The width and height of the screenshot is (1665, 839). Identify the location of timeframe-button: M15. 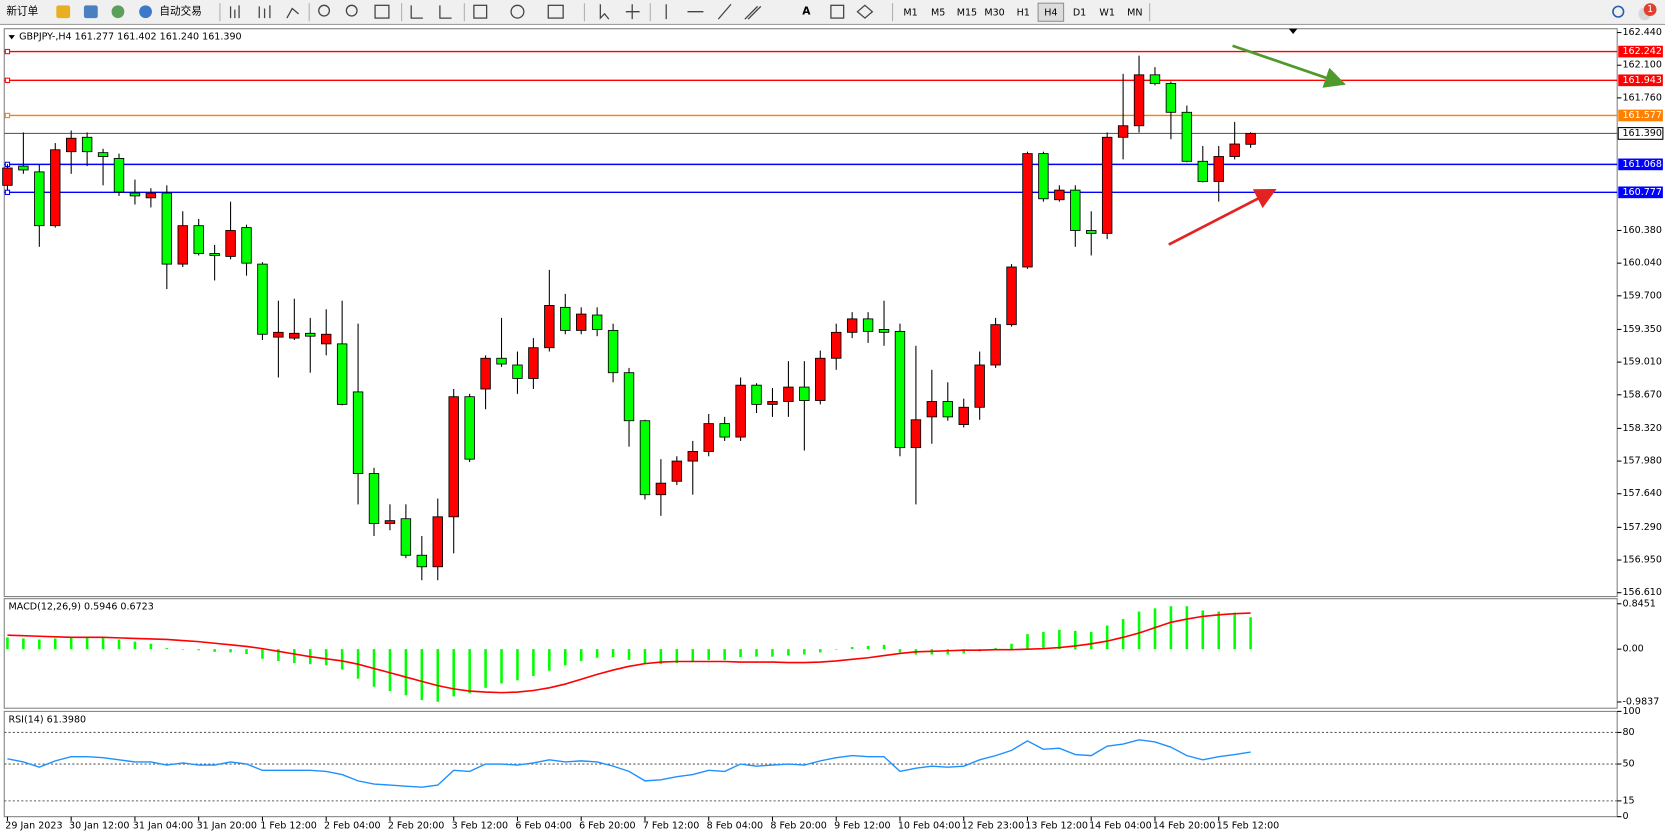
(967, 12).